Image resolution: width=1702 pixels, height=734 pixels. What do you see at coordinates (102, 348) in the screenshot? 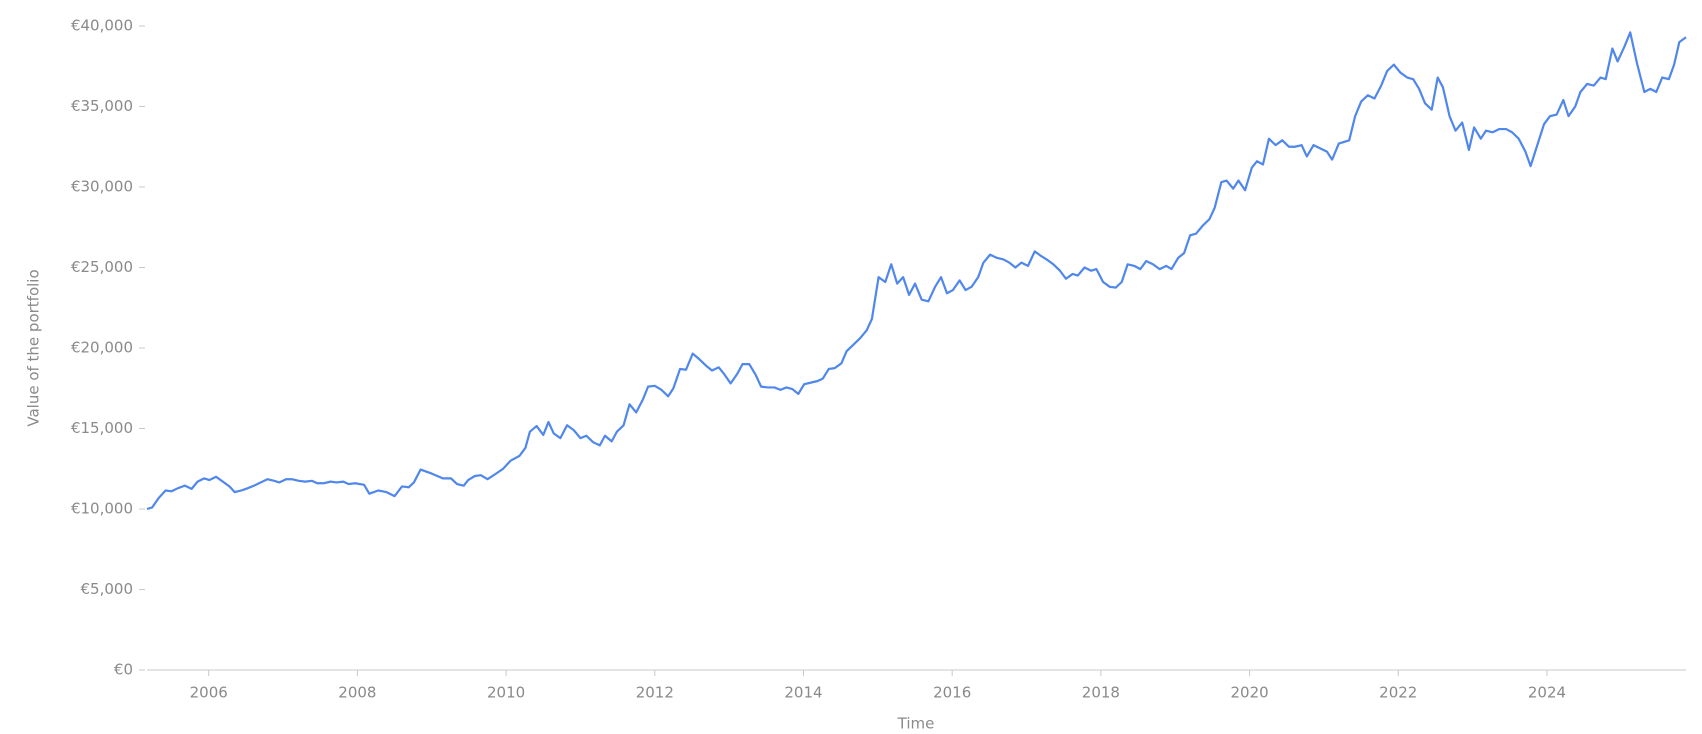
I see `y-tick-label: €20,000` at bounding box center [102, 348].